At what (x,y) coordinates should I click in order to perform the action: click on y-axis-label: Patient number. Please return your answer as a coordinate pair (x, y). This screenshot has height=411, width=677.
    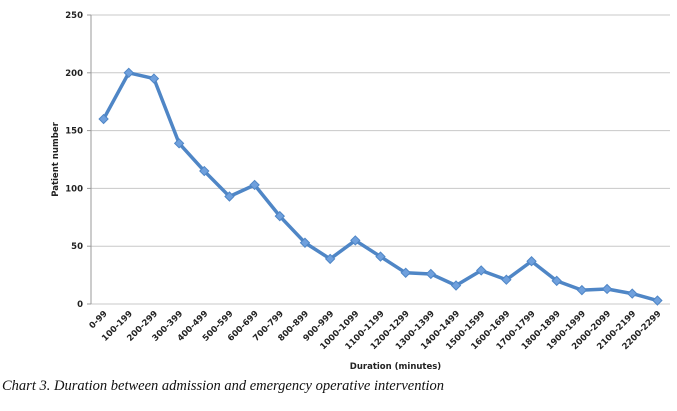
    Looking at the image, I should click on (56, 158).